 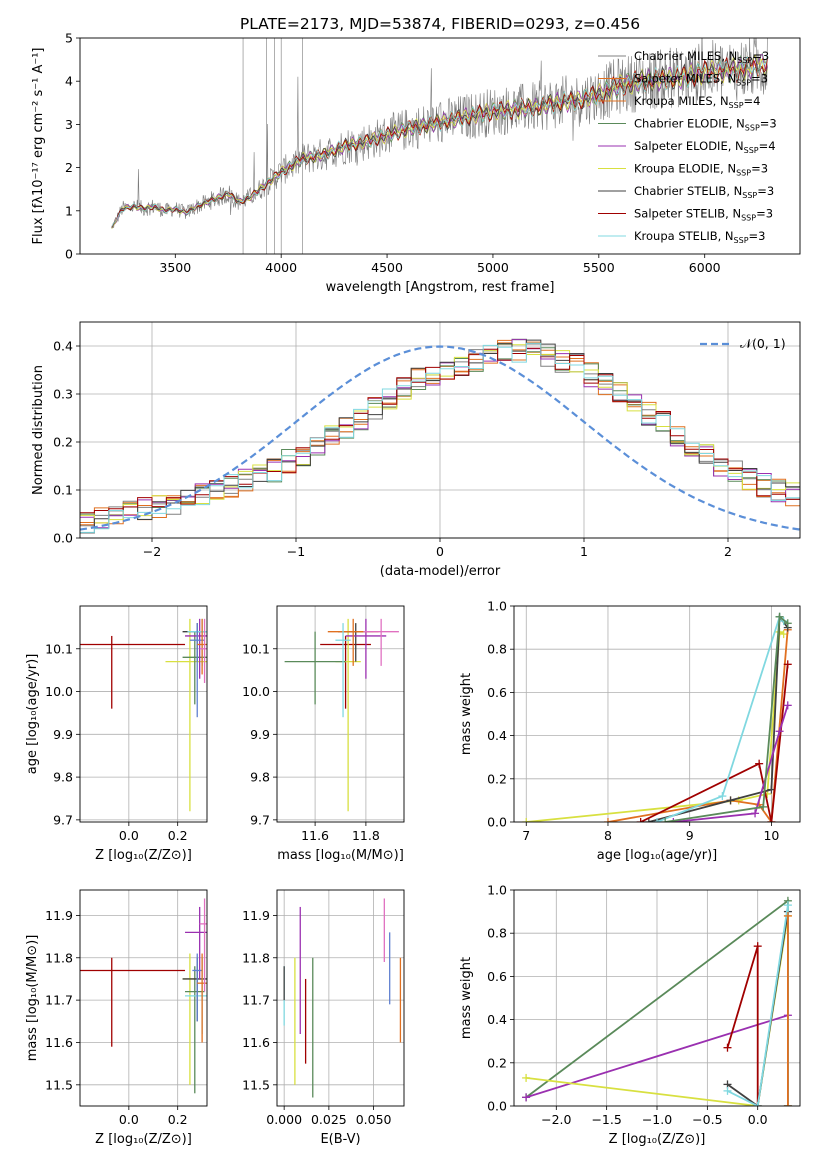 I want to click on model-line-kroupa-stelib, so click(x=439, y=140).